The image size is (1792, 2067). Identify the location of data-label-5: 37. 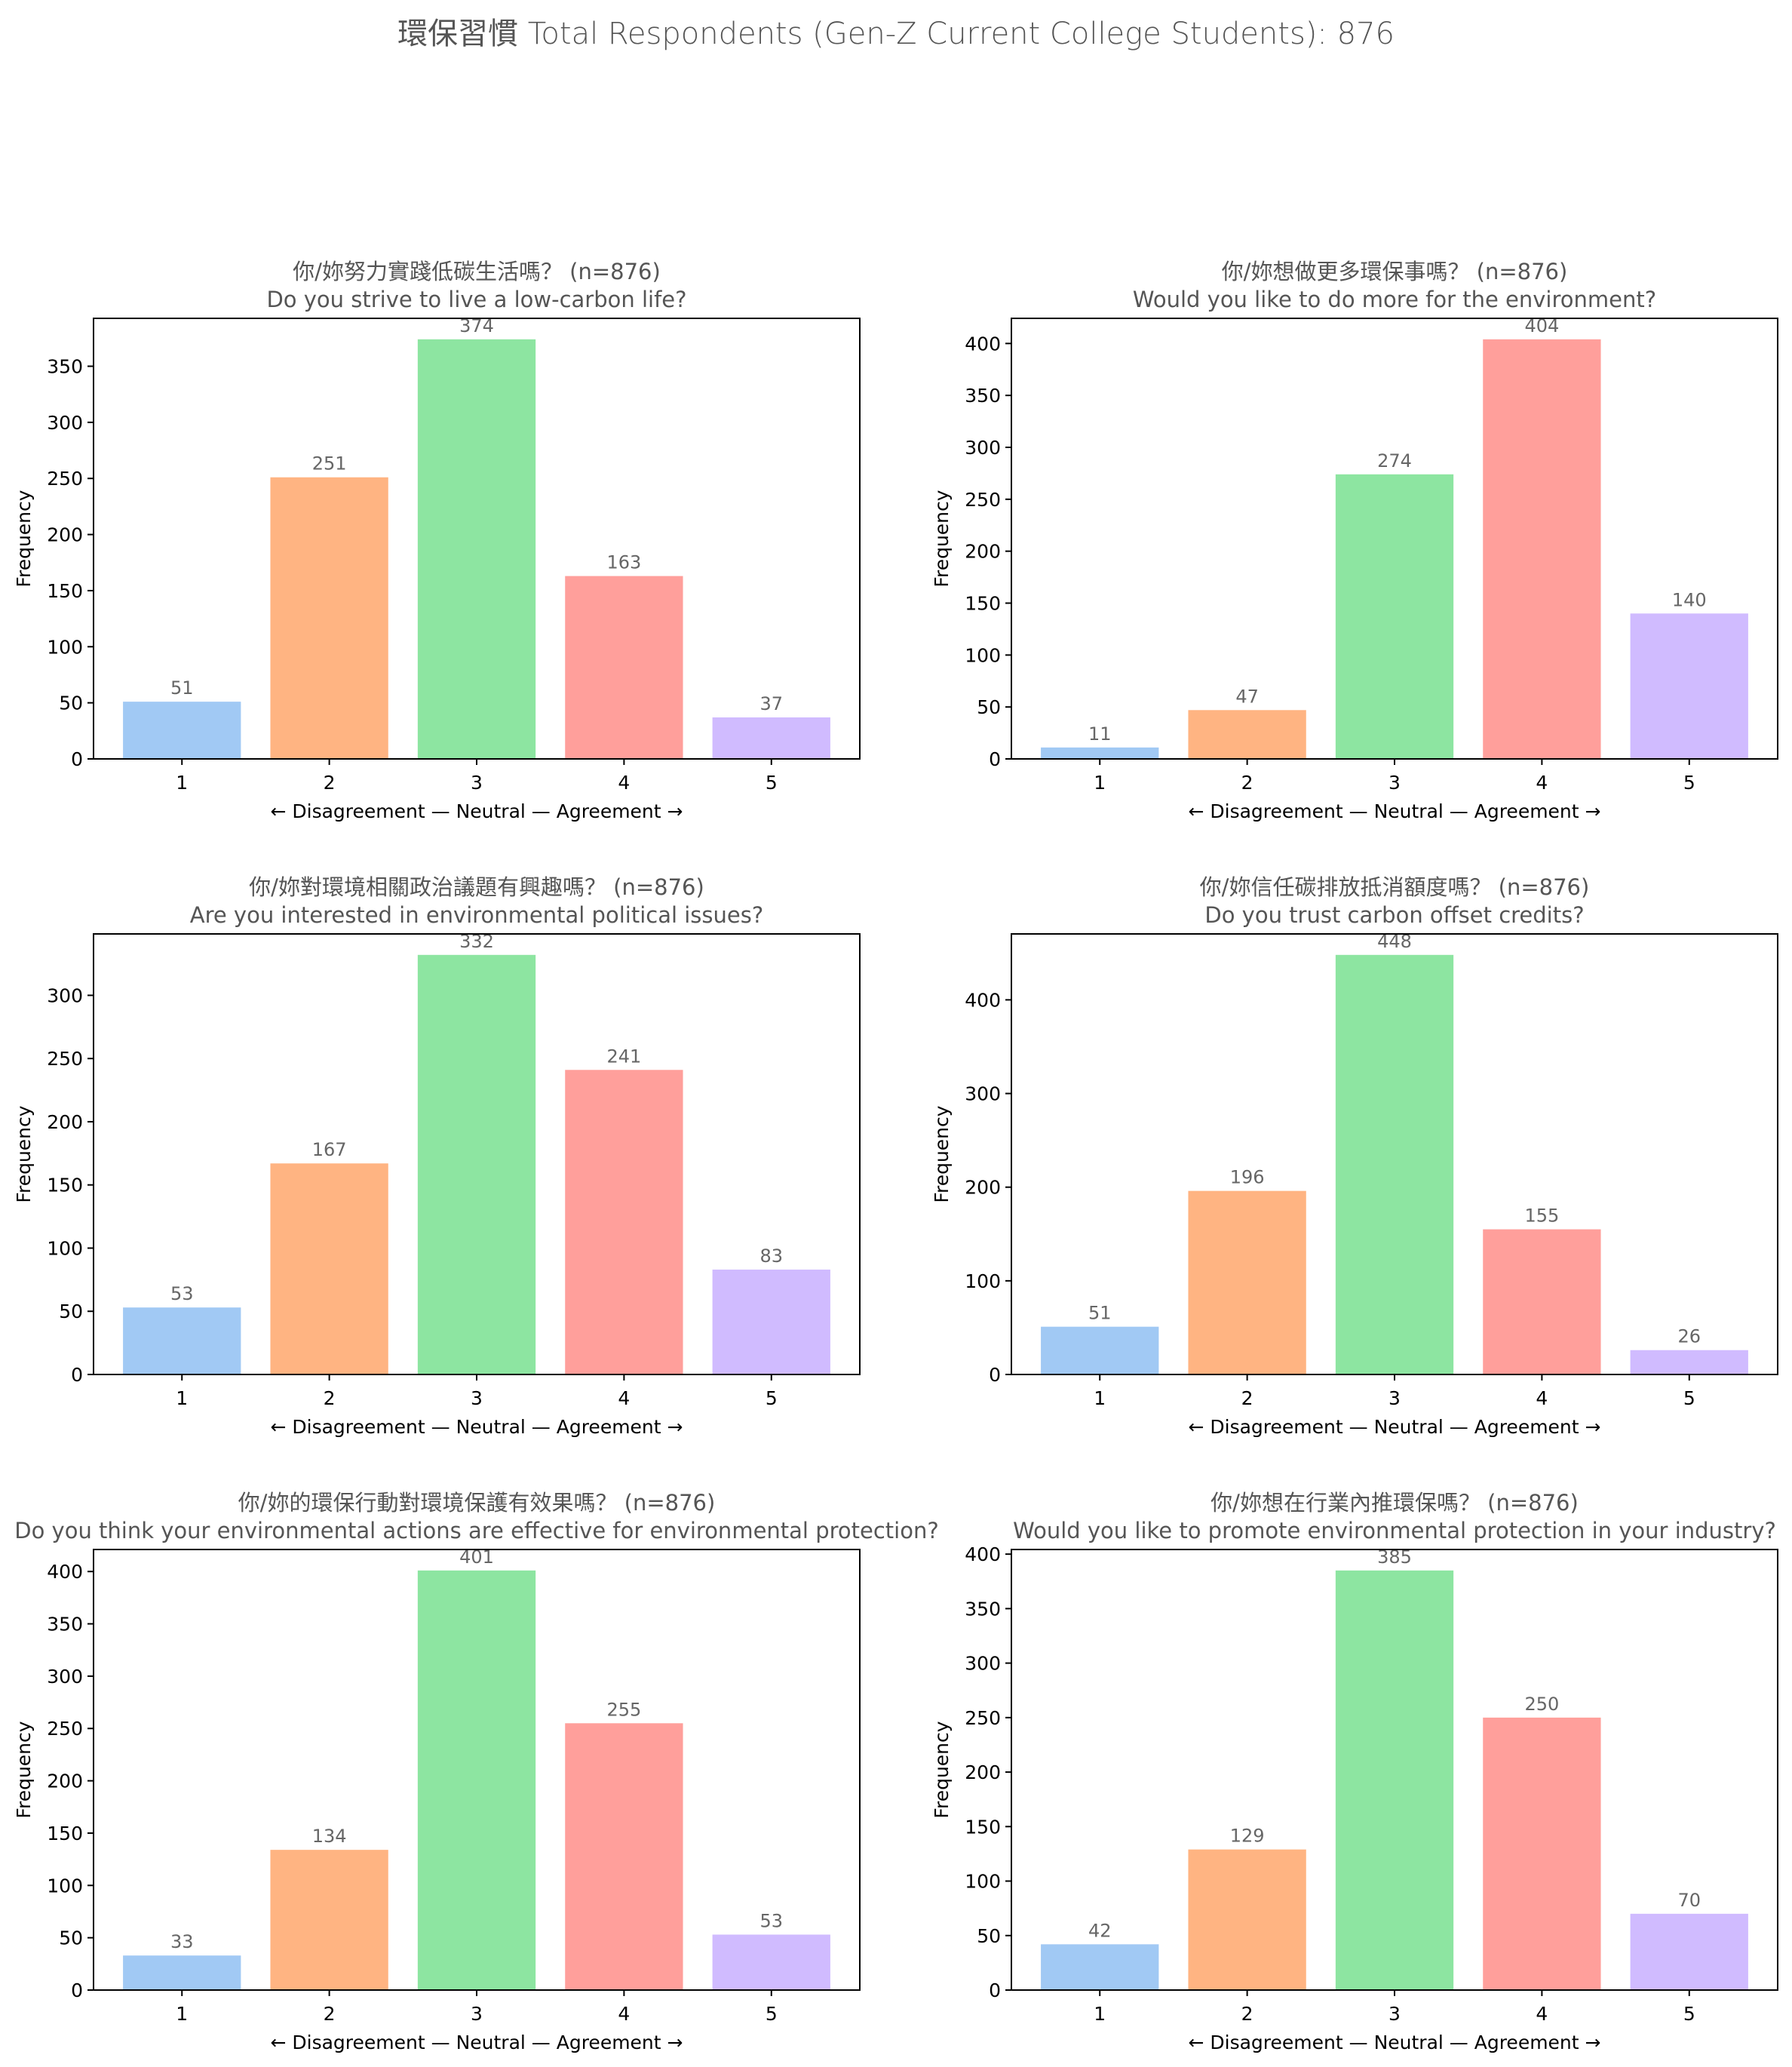
(771, 703).